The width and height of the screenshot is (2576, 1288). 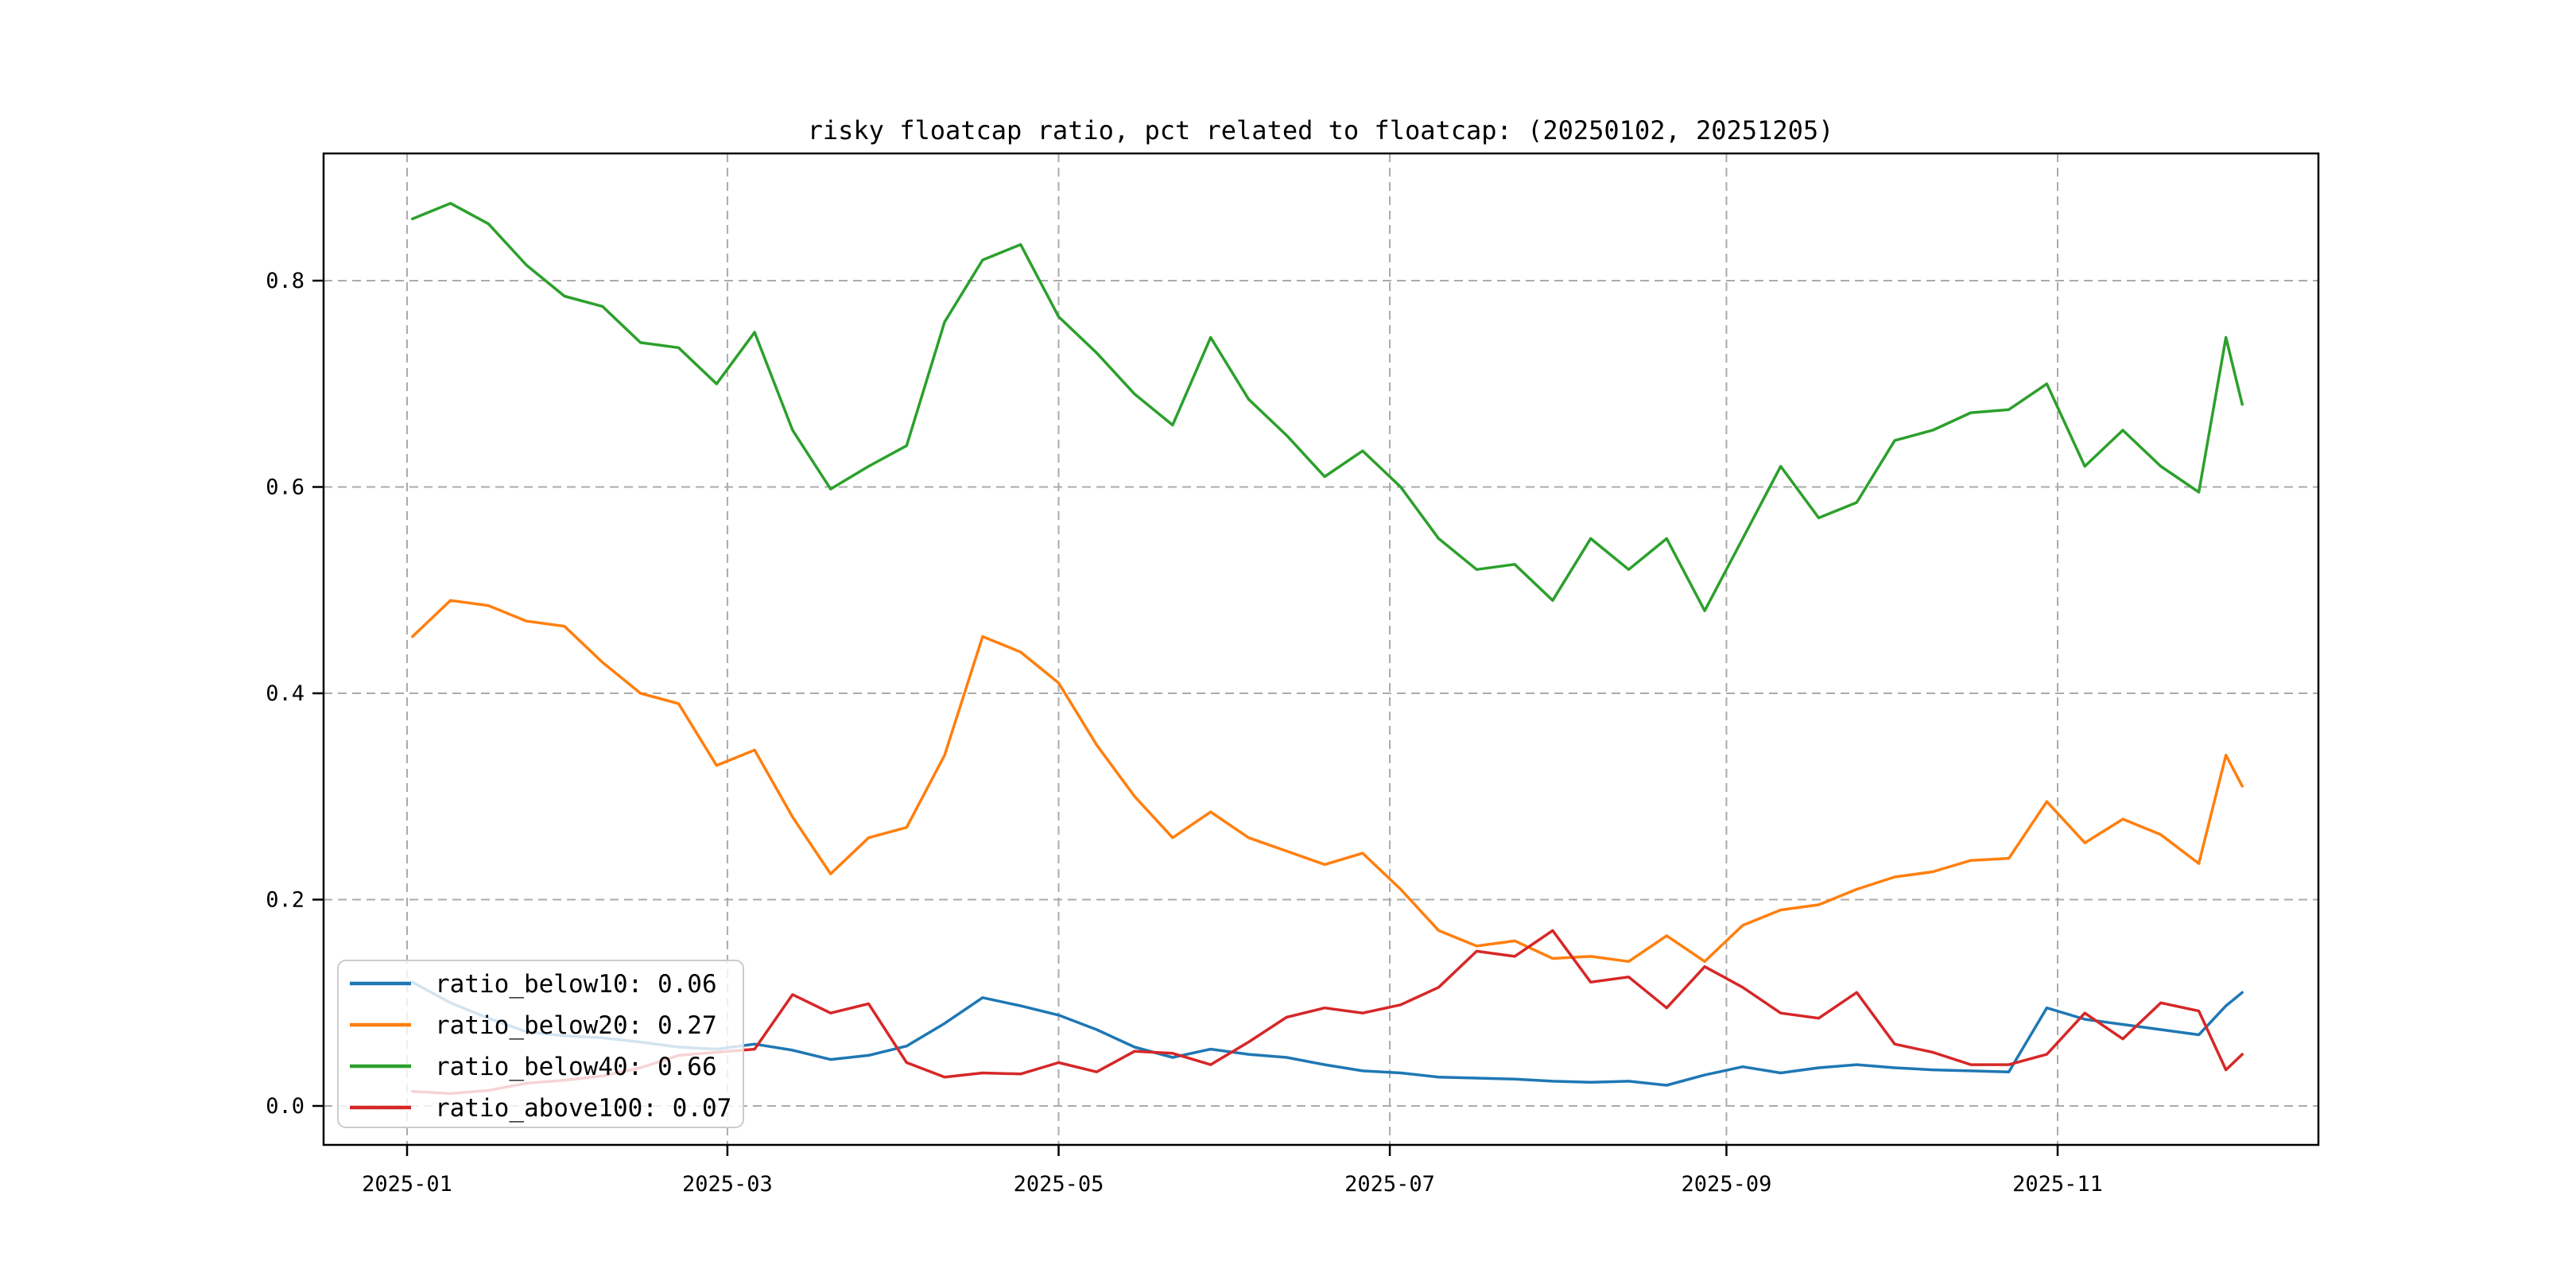 What do you see at coordinates (1727, 1184) in the screenshot?
I see `x-tick-label: 2025-09` at bounding box center [1727, 1184].